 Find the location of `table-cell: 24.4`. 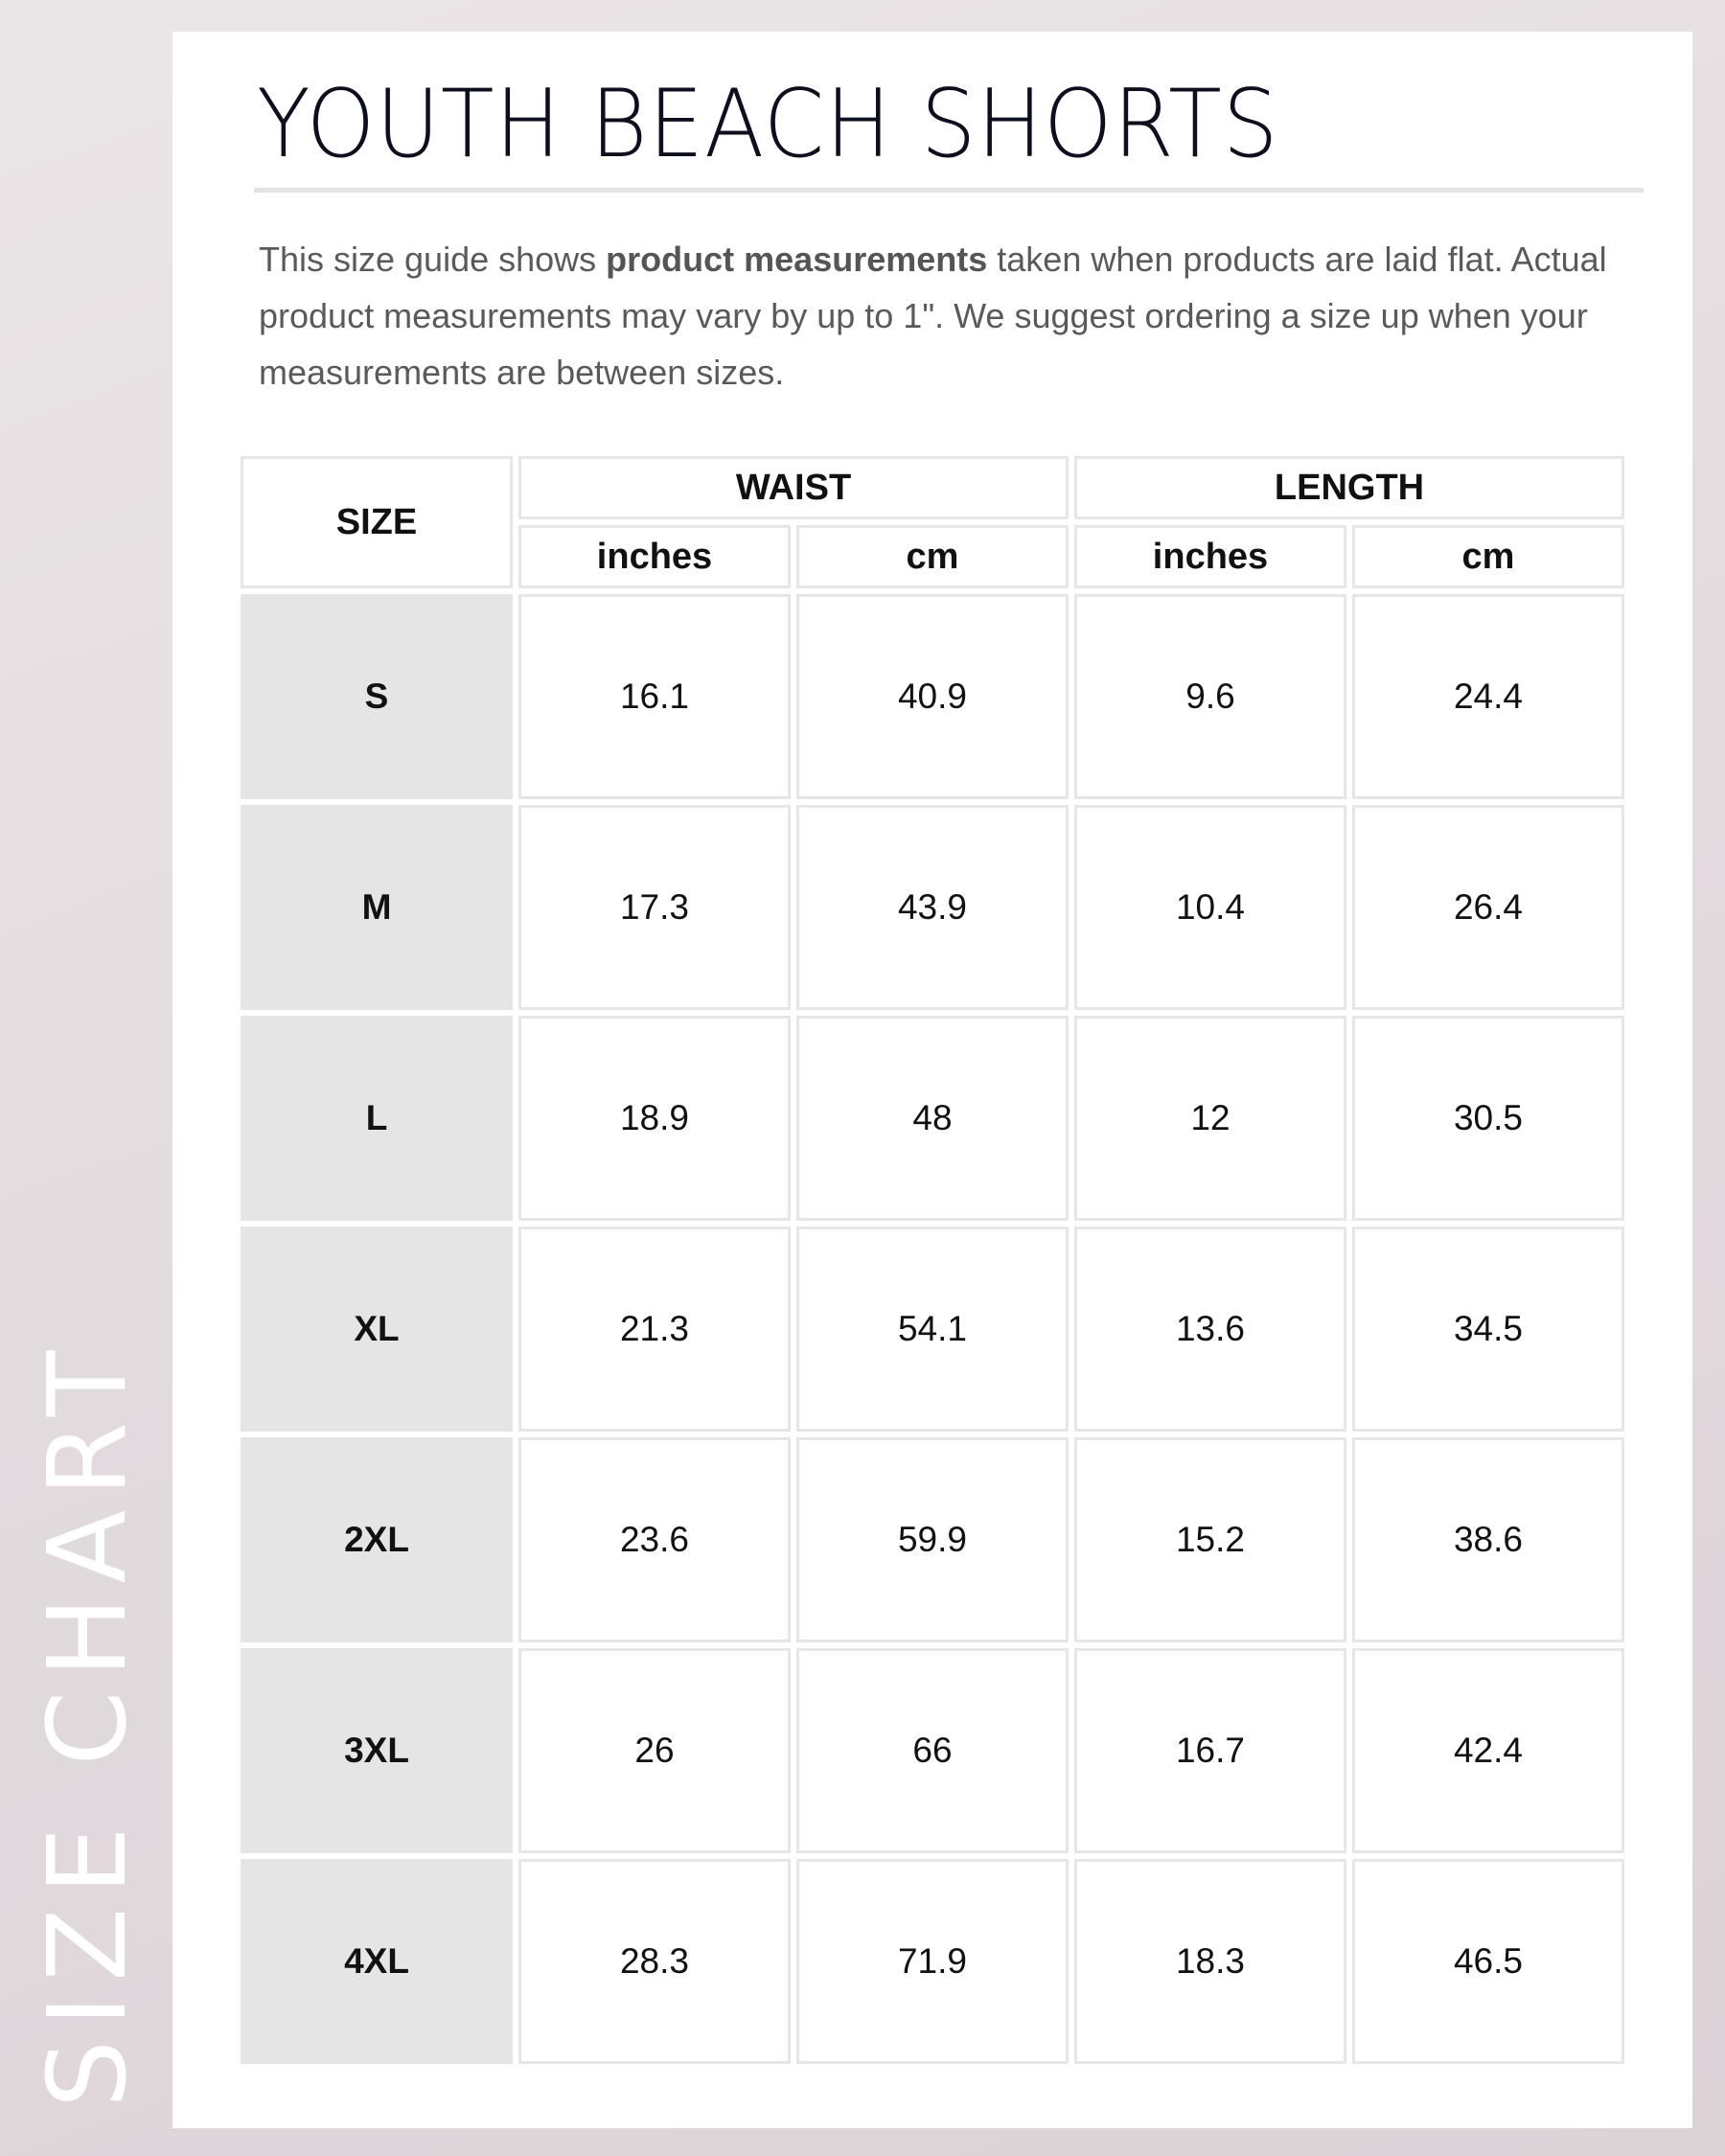

table-cell: 24.4 is located at coordinates (1488, 696).